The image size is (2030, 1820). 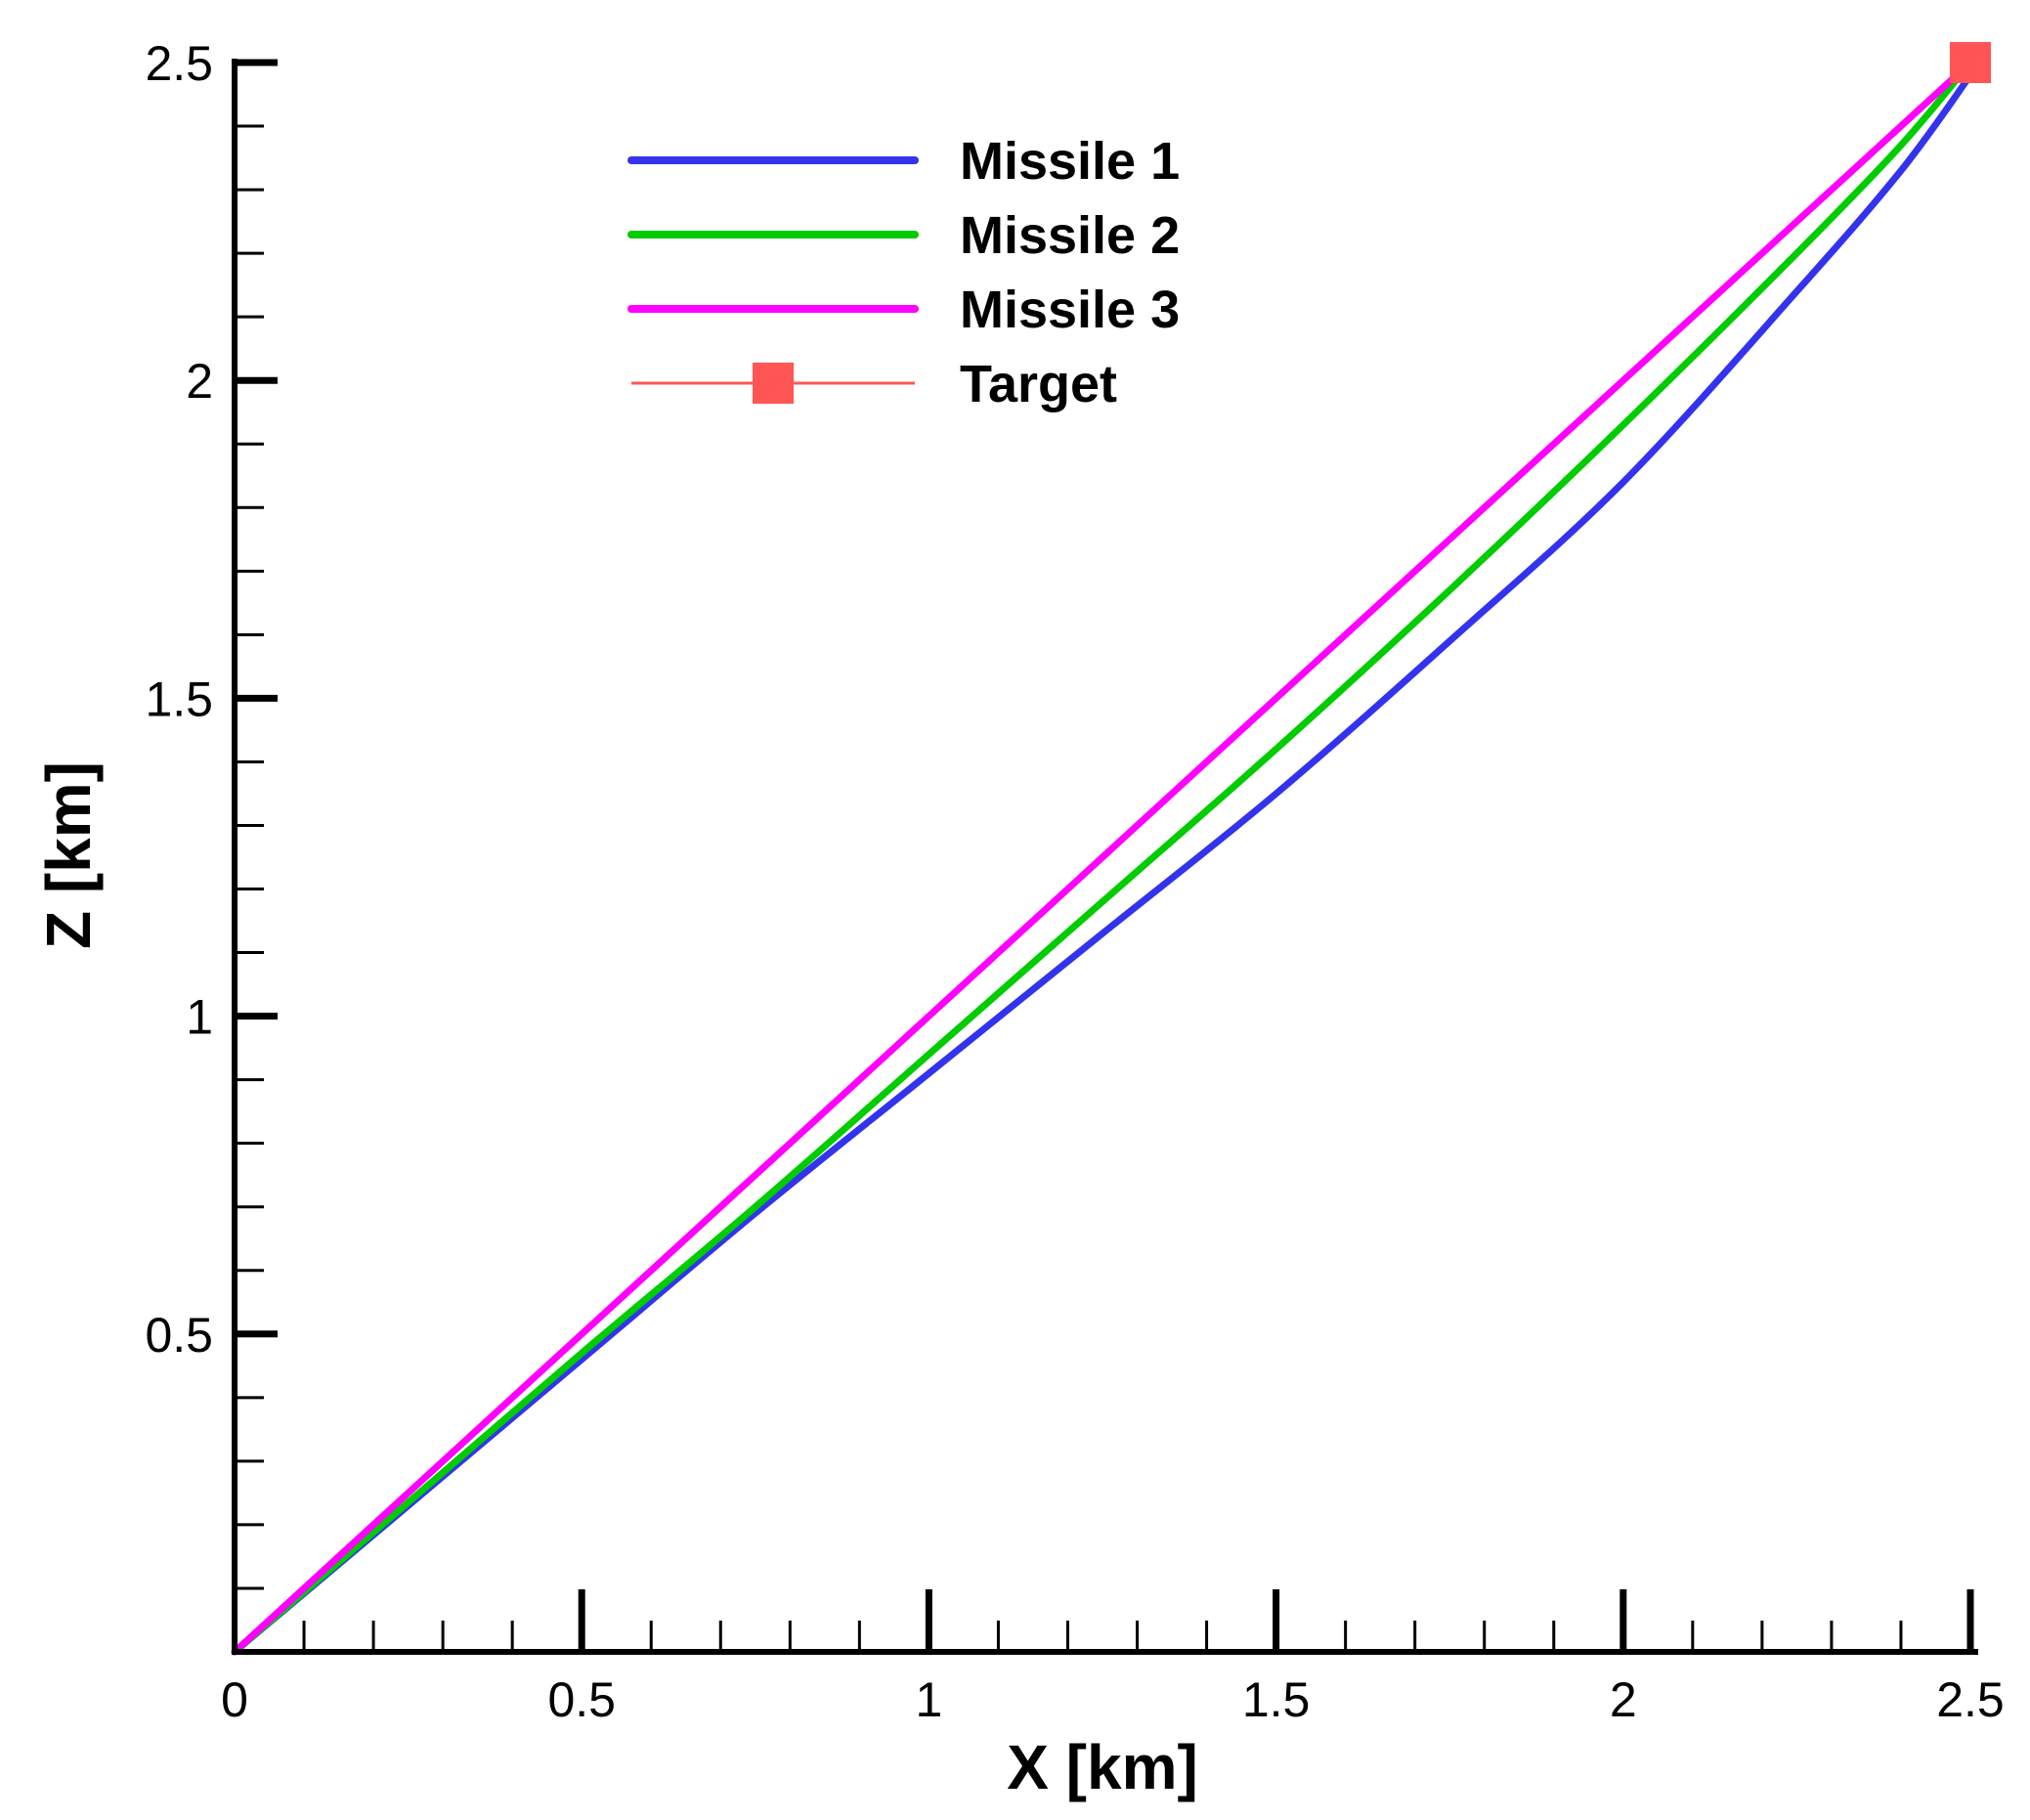 What do you see at coordinates (179, 63) in the screenshot?
I see `y-tick-label: 2.5` at bounding box center [179, 63].